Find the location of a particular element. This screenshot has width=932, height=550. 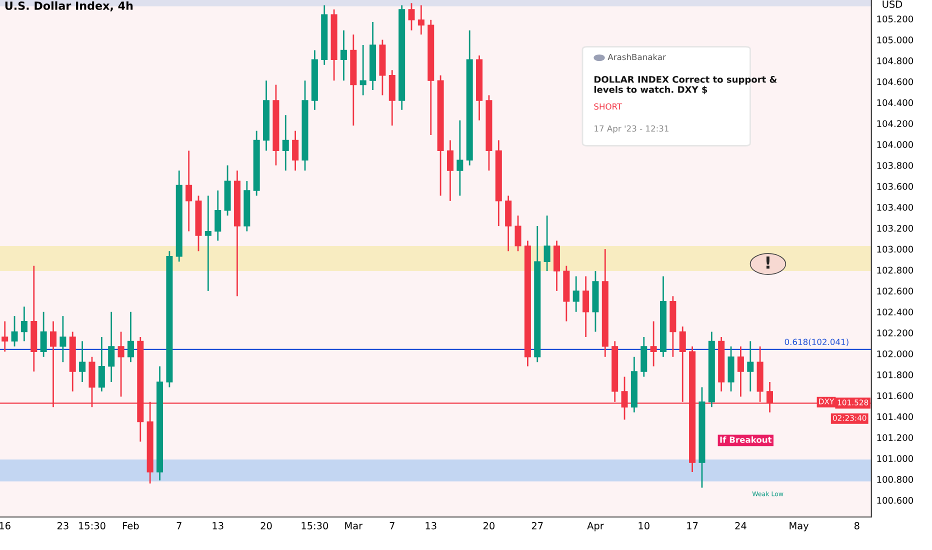

y-tick-label: 104.200 is located at coordinates (895, 124).